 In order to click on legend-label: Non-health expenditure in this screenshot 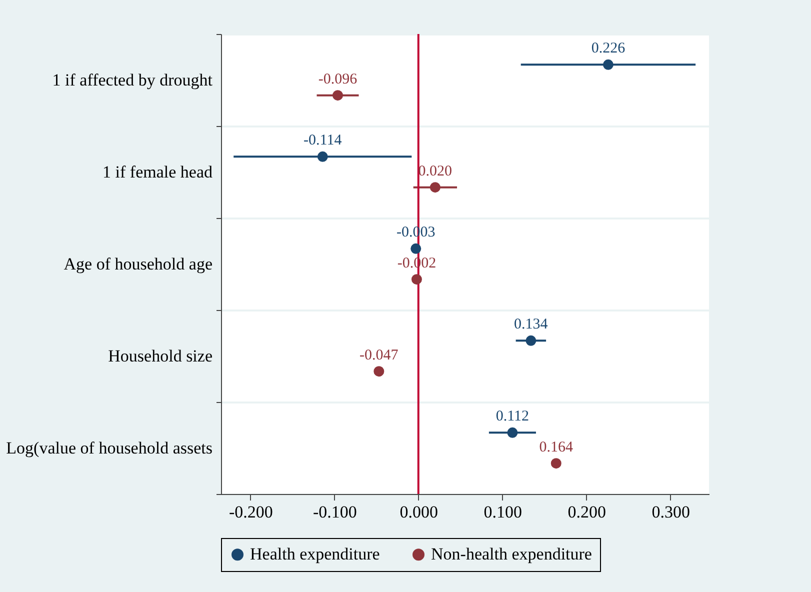, I will do `click(511, 554)`.